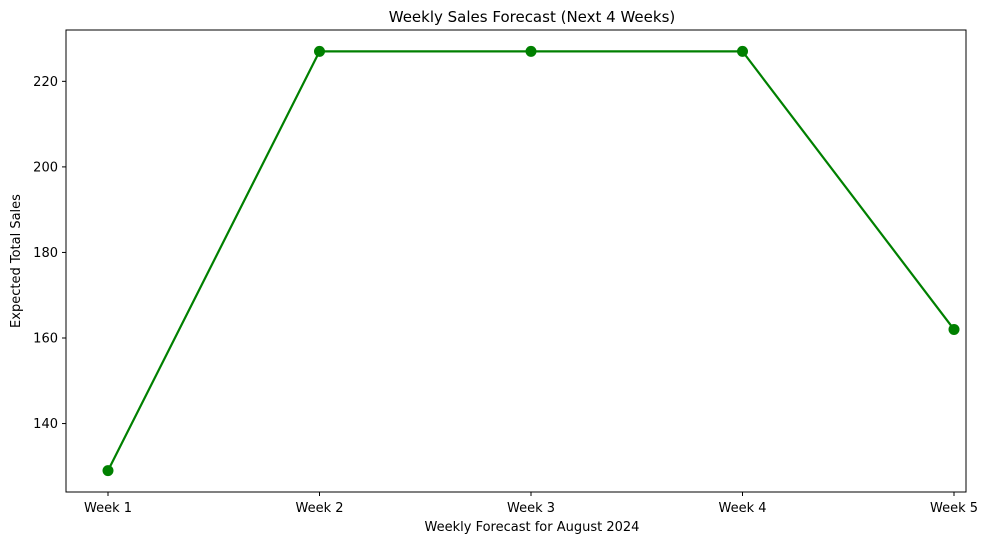 The width and height of the screenshot is (1005, 545). Describe the element at coordinates (742, 508) in the screenshot. I see `x-tick-label: Week 4` at that location.